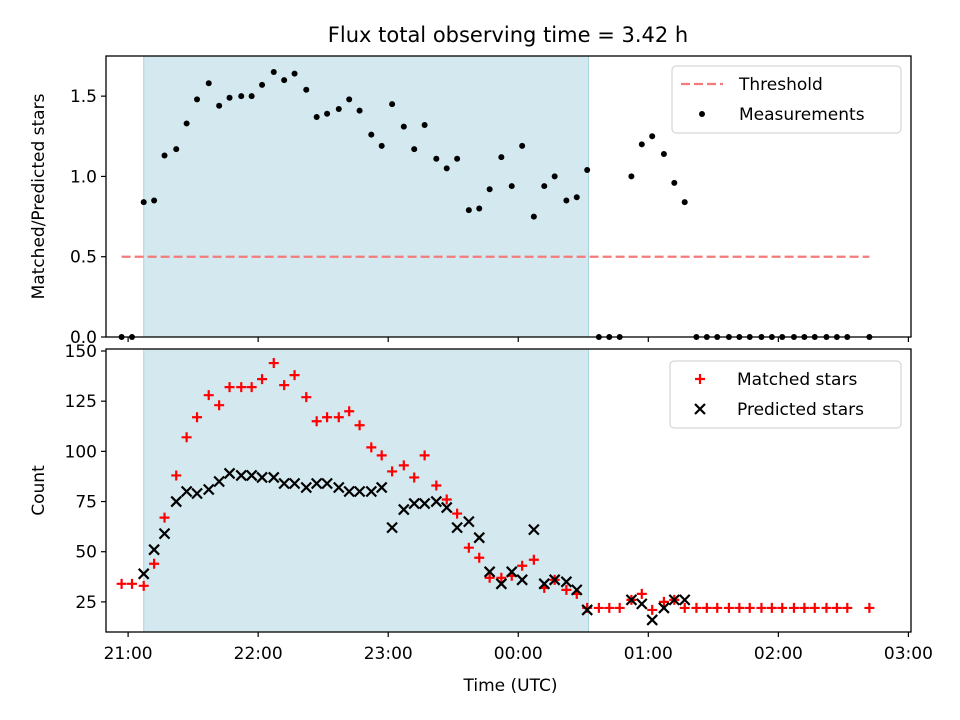 This screenshot has height=720, width=960. What do you see at coordinates (702, 114) in the screenshot?
I see `legend-measurement-marker` at bounding box center [702, 114].